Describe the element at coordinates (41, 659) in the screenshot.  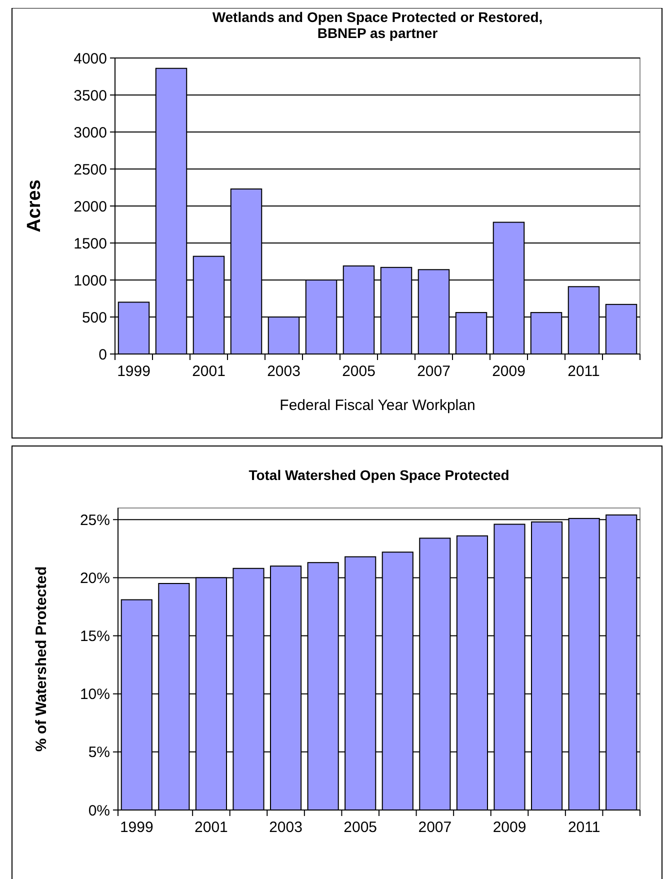
I see `y-axis-title: % of Watershed Protected` at that location.